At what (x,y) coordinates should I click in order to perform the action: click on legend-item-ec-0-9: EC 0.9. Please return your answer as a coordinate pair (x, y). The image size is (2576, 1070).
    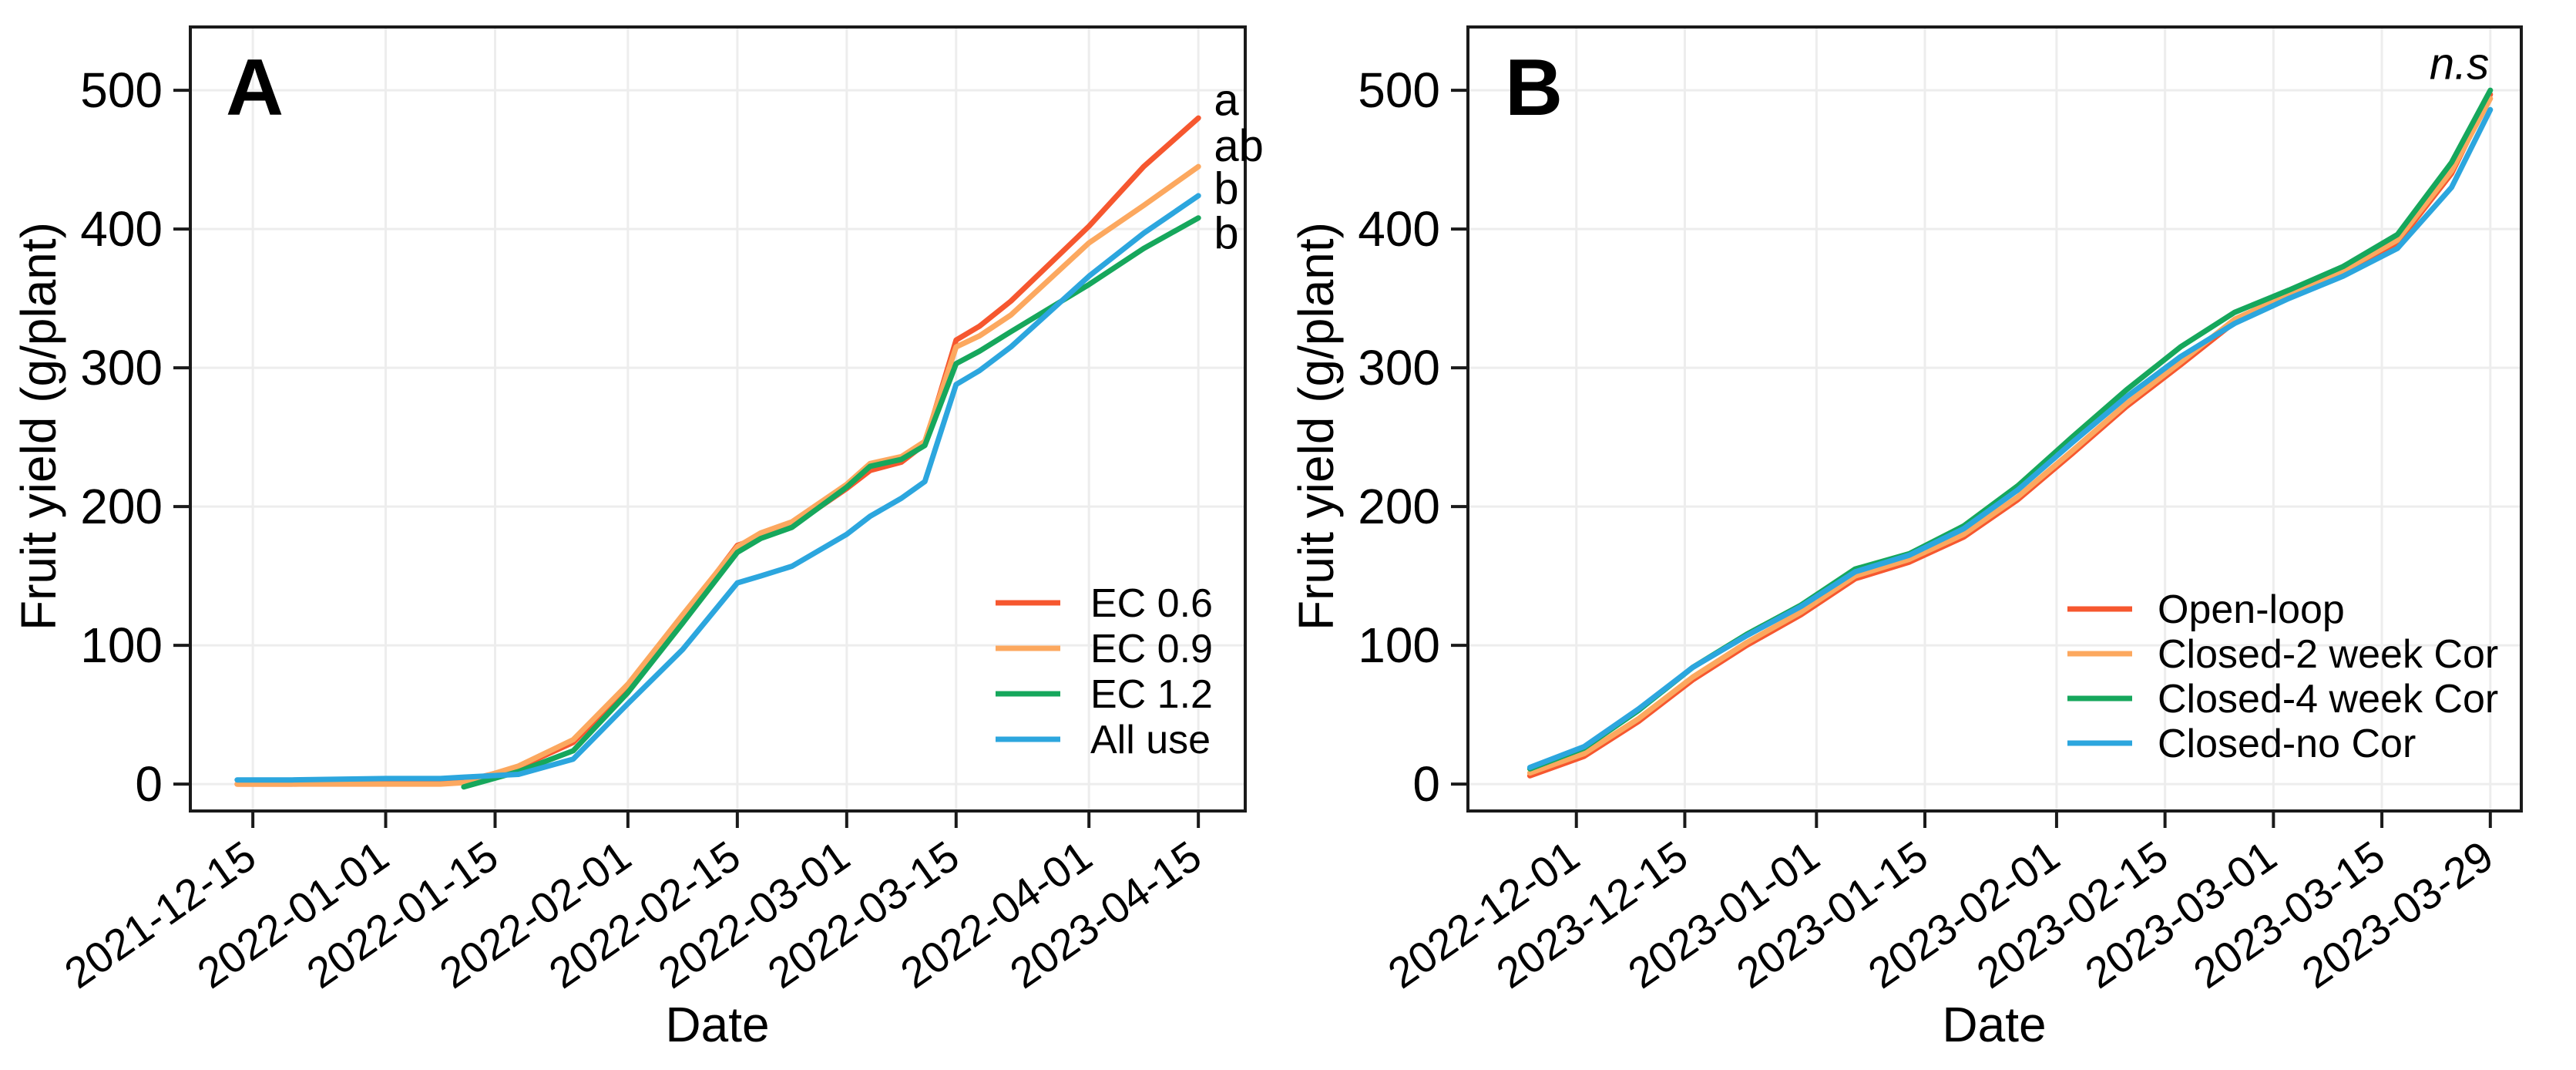
    Looking at the image, I should click on (1104, 649).